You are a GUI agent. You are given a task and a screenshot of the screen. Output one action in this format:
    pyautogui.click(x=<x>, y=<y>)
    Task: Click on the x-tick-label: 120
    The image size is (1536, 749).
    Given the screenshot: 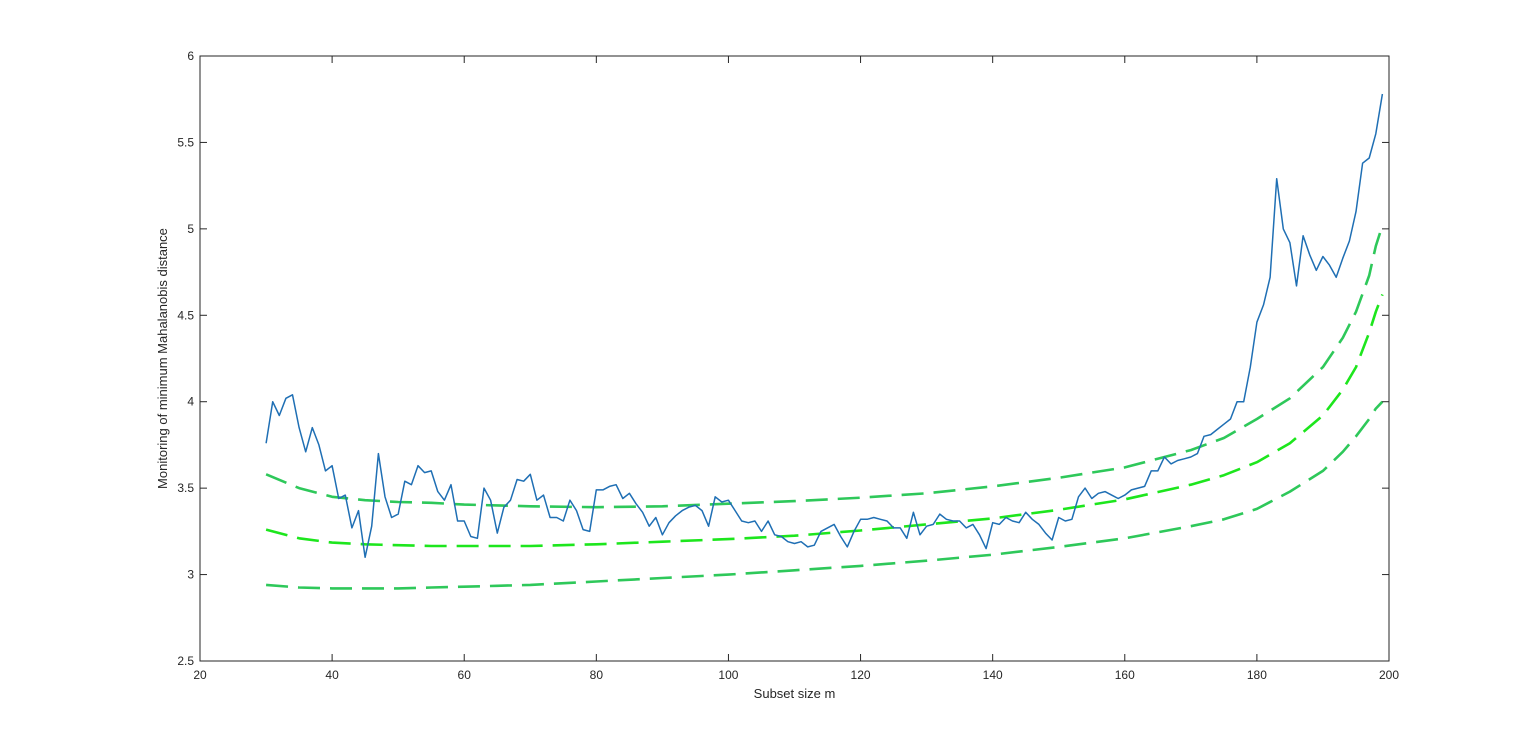 What is the action you would take?
    pyautogui.click(x=861, y=675)
    